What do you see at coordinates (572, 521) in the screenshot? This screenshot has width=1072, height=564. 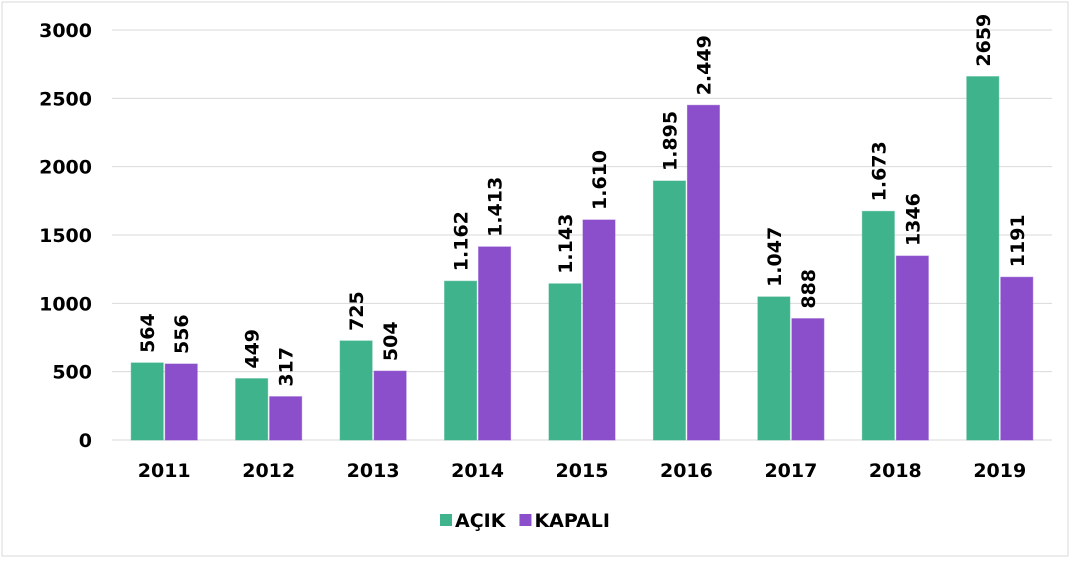 I see `legend-label: KAPALI` at bounding box center [572, 521].